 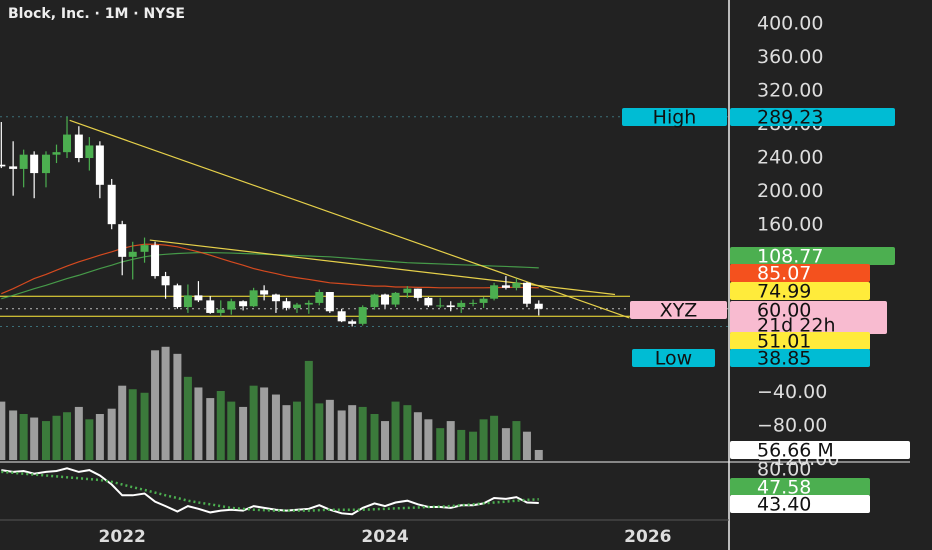 What do you see at coordinates (784, 311) in the screenshot?
I see `last-value: 60.00` at bounding box center [784, 311].